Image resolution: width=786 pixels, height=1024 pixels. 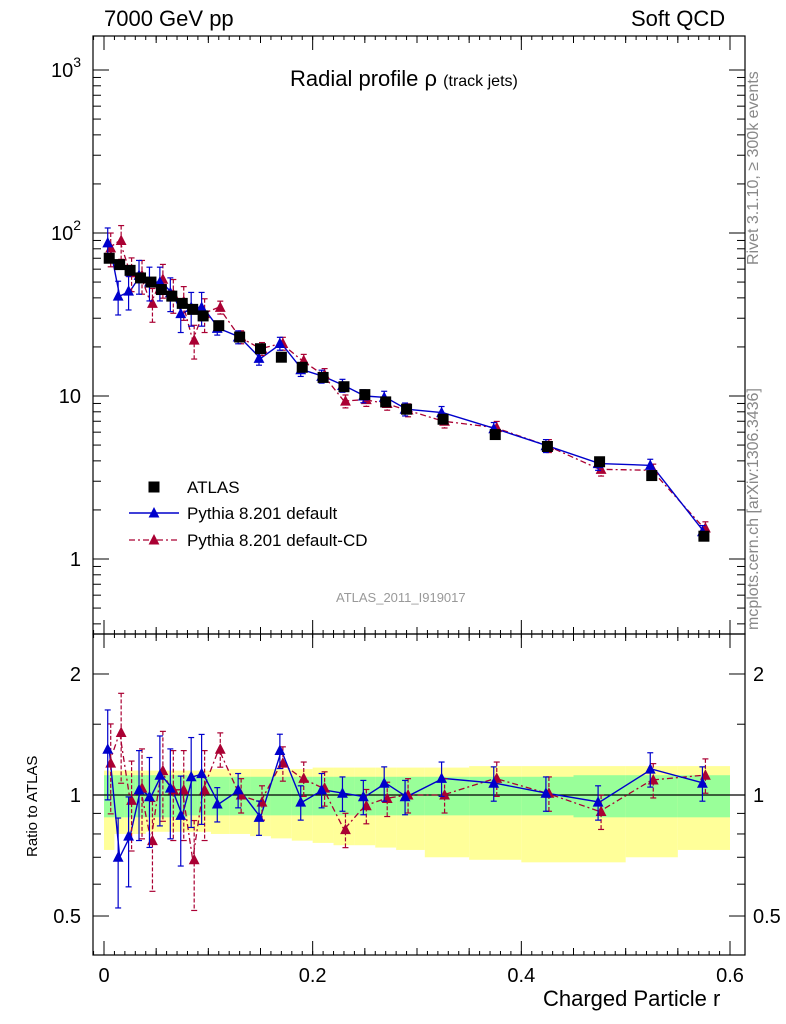 What do you see at coordinates (632, 998) in the screenshot?
I see `x-axis-label: Charged Particle r` at bounding box center [632, 998].